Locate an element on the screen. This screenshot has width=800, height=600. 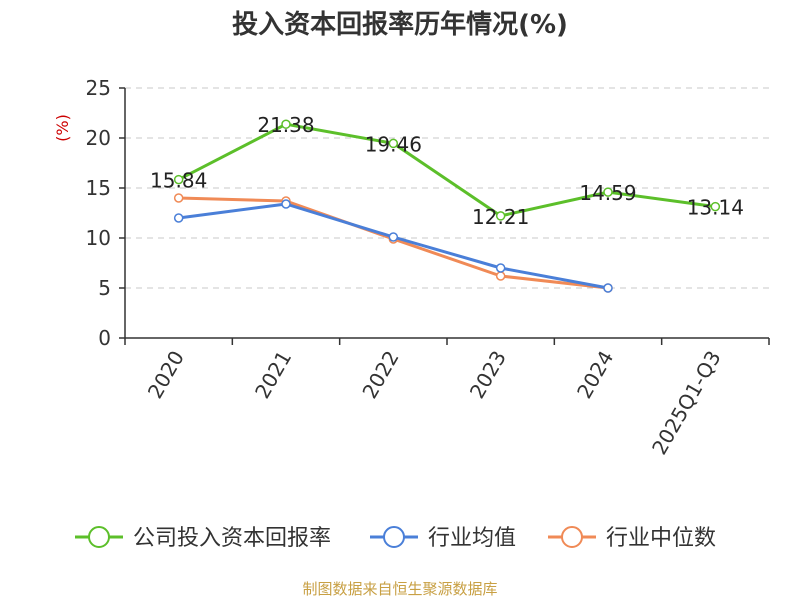
legend: 公司投入资本回报率 行业均值 行业中位数 is located at coordinates (395, 538).